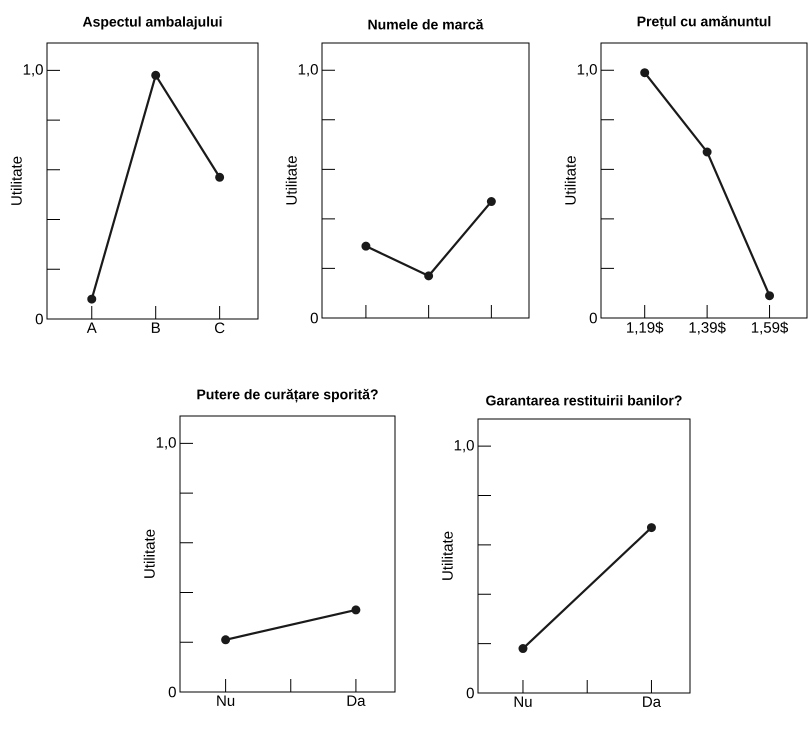  I want to click on chart-title: Numele de marcă, so click(426, 24).